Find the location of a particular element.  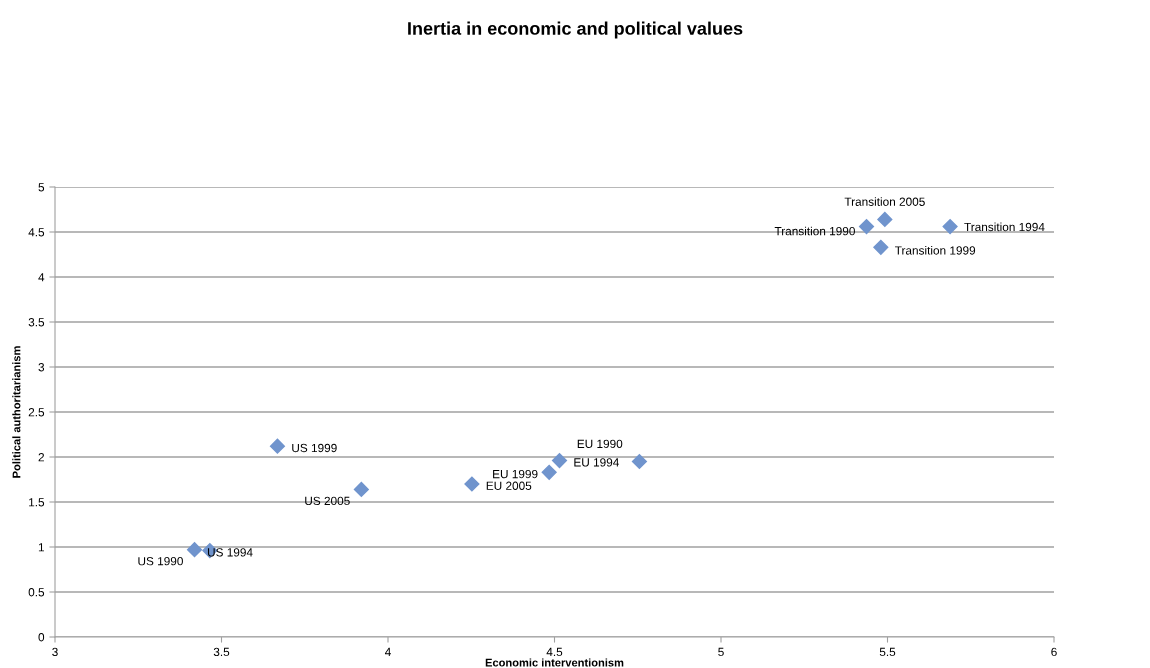

y-tick-label: 2 is located at coordinates (41, 457).